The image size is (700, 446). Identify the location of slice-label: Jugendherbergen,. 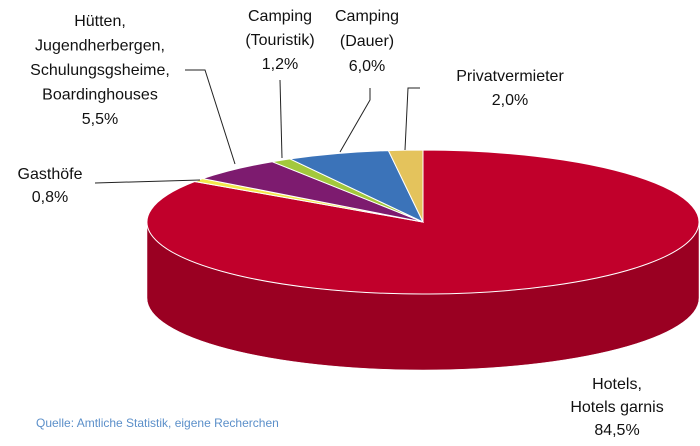
(100, 46).